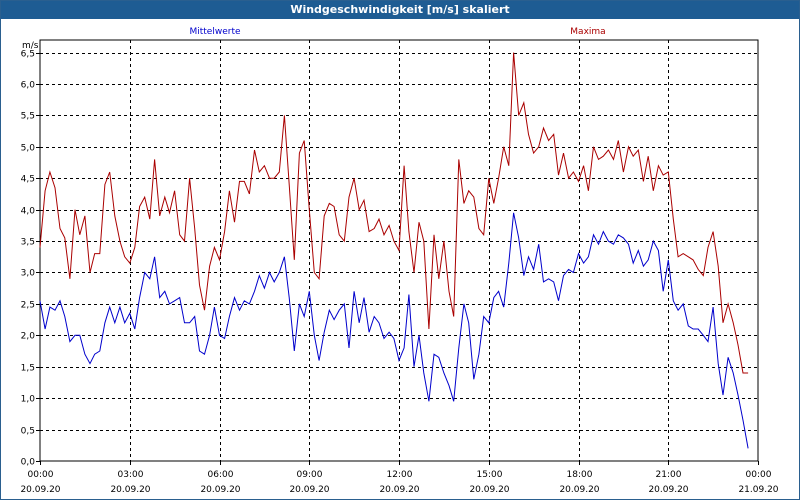  I want to click on y-tick-label: 4,5, so click(28, 180).